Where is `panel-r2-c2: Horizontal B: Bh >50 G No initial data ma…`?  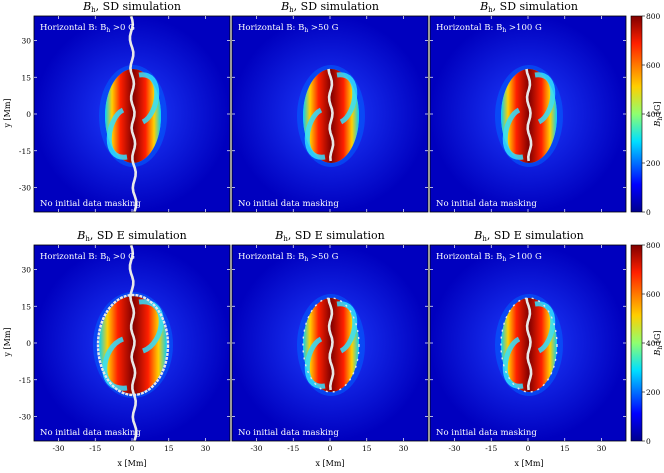 panel-r2-c2: Horizontal B: Bh >50 G No initial data ma… is located at coordinates (330, 348).